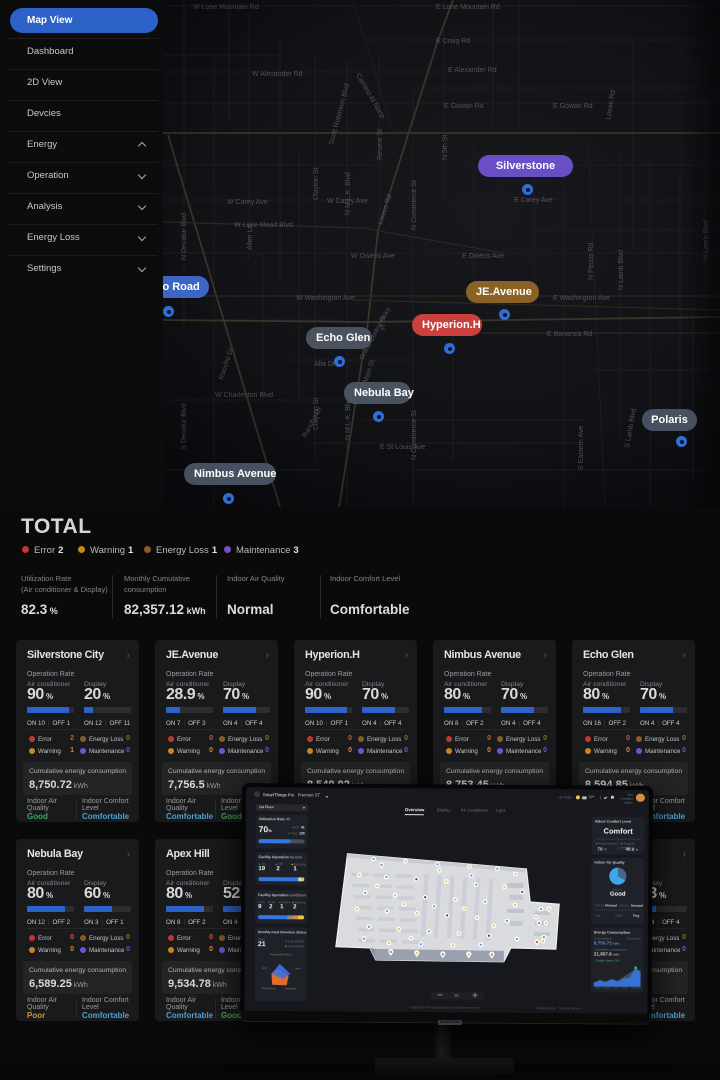 Image resolution: width=720 pixels, height=1080 pixels. Describe the element at coordinates (281, 954) in the screenshot. I see `svg-text: Recognition failure` at that location.